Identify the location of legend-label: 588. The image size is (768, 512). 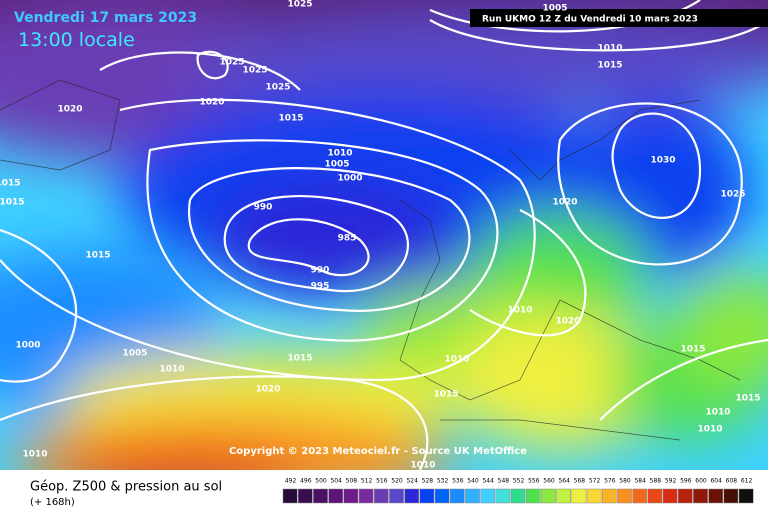
(656, 481).